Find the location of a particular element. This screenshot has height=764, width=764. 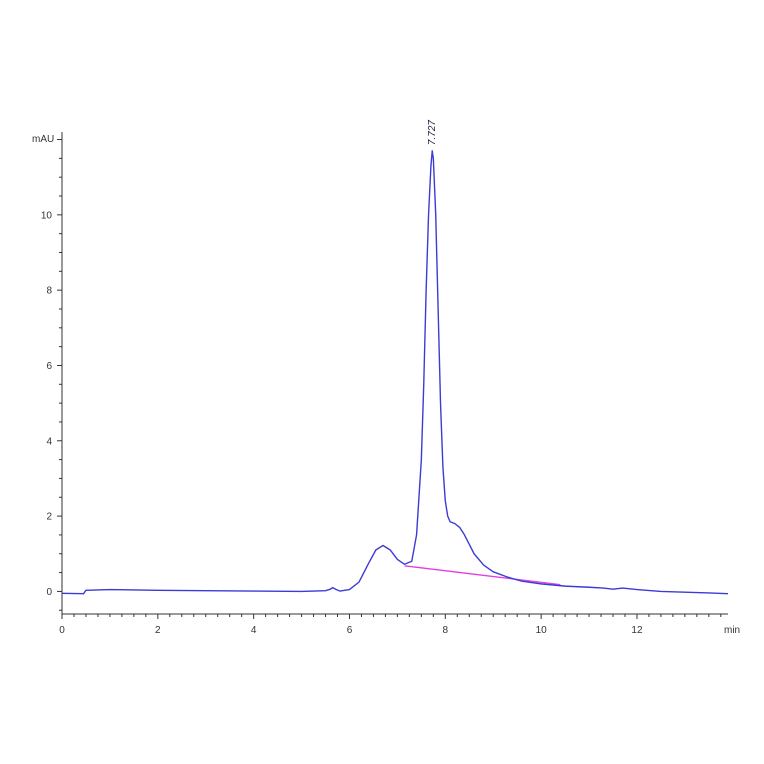

peak-retention-label: 7.727 is located at coordinates (432, 132).